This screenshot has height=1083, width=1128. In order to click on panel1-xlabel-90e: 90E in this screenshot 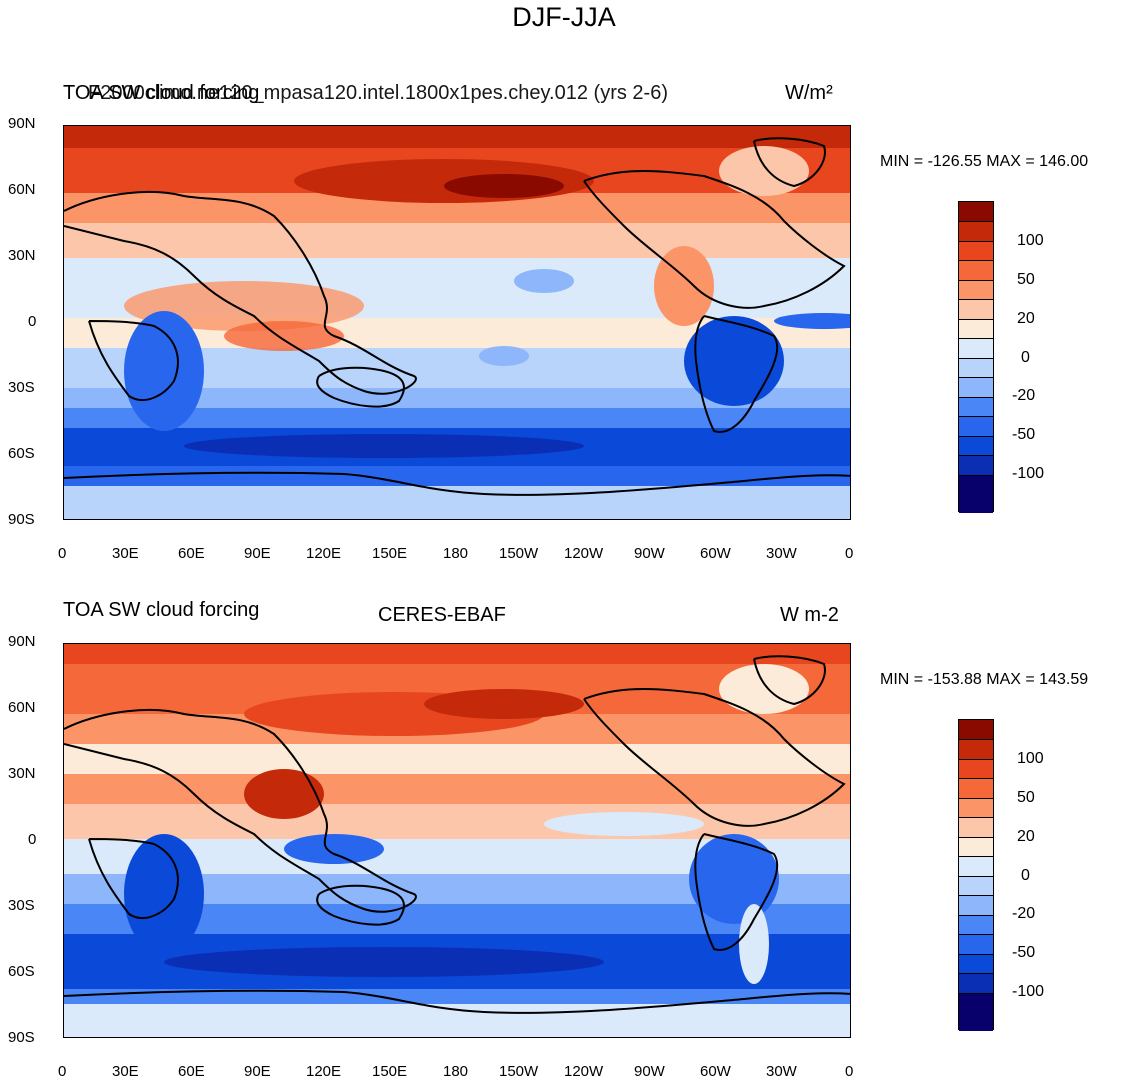, I will do `click(257, 553)`.